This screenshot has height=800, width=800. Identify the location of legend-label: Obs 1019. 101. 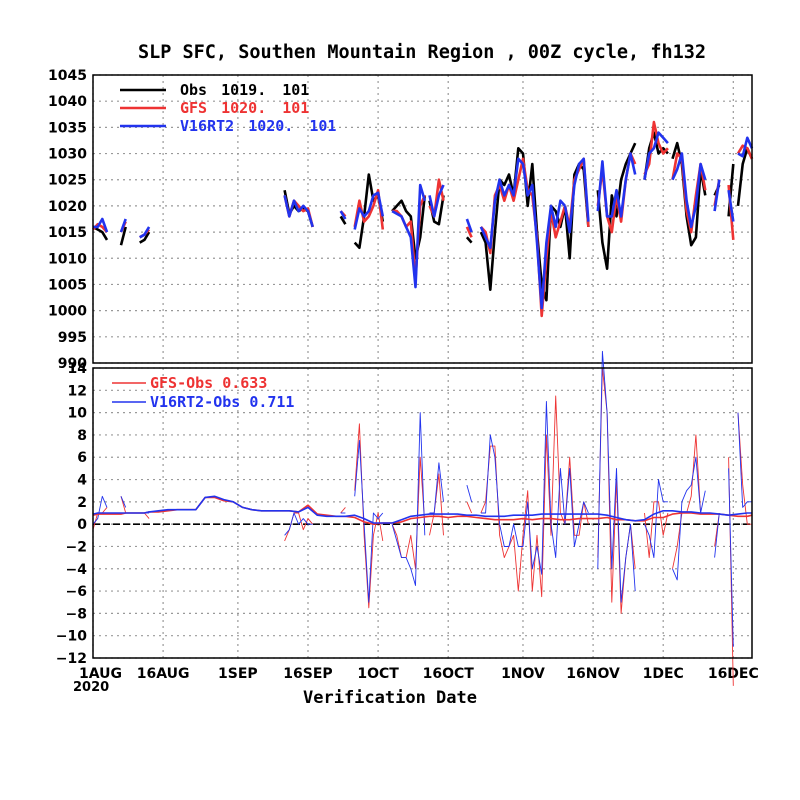
(244, 90).